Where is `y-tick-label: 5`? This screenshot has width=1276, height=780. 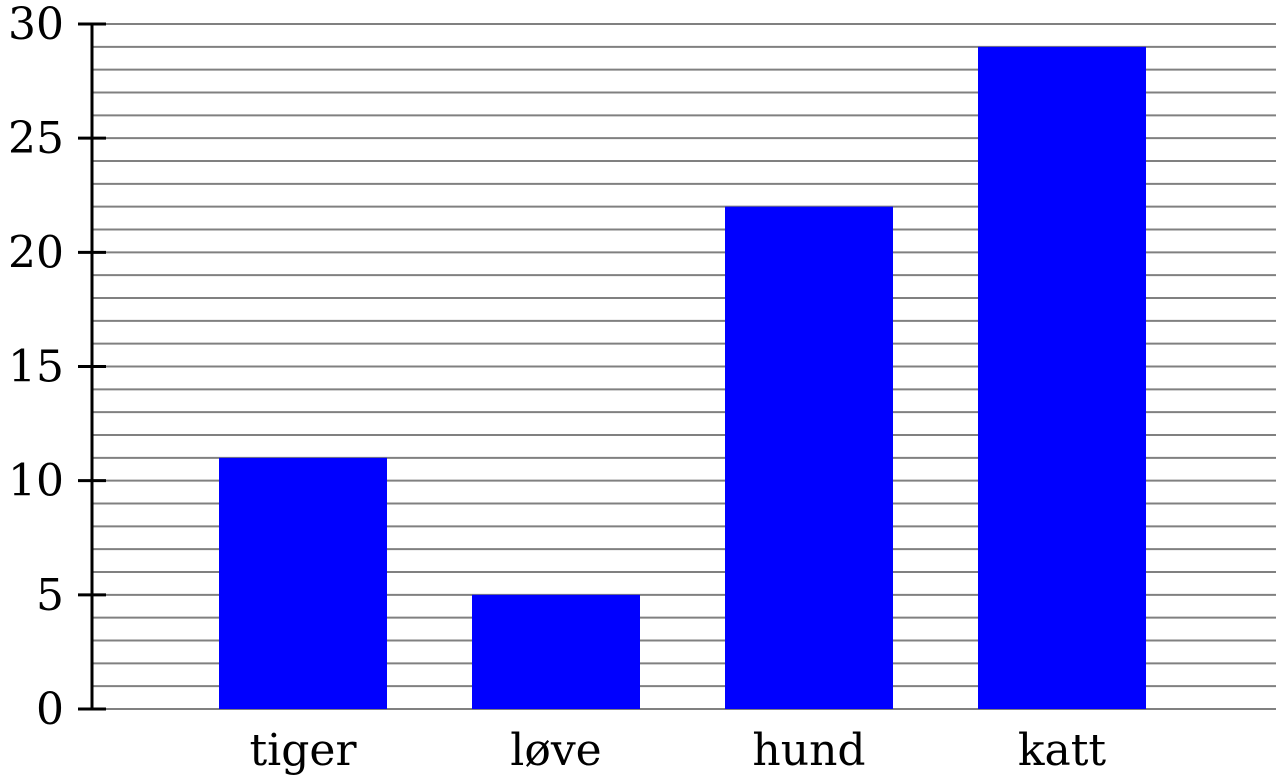
y-tick-label: 5 is located at coordinates (50, 595).